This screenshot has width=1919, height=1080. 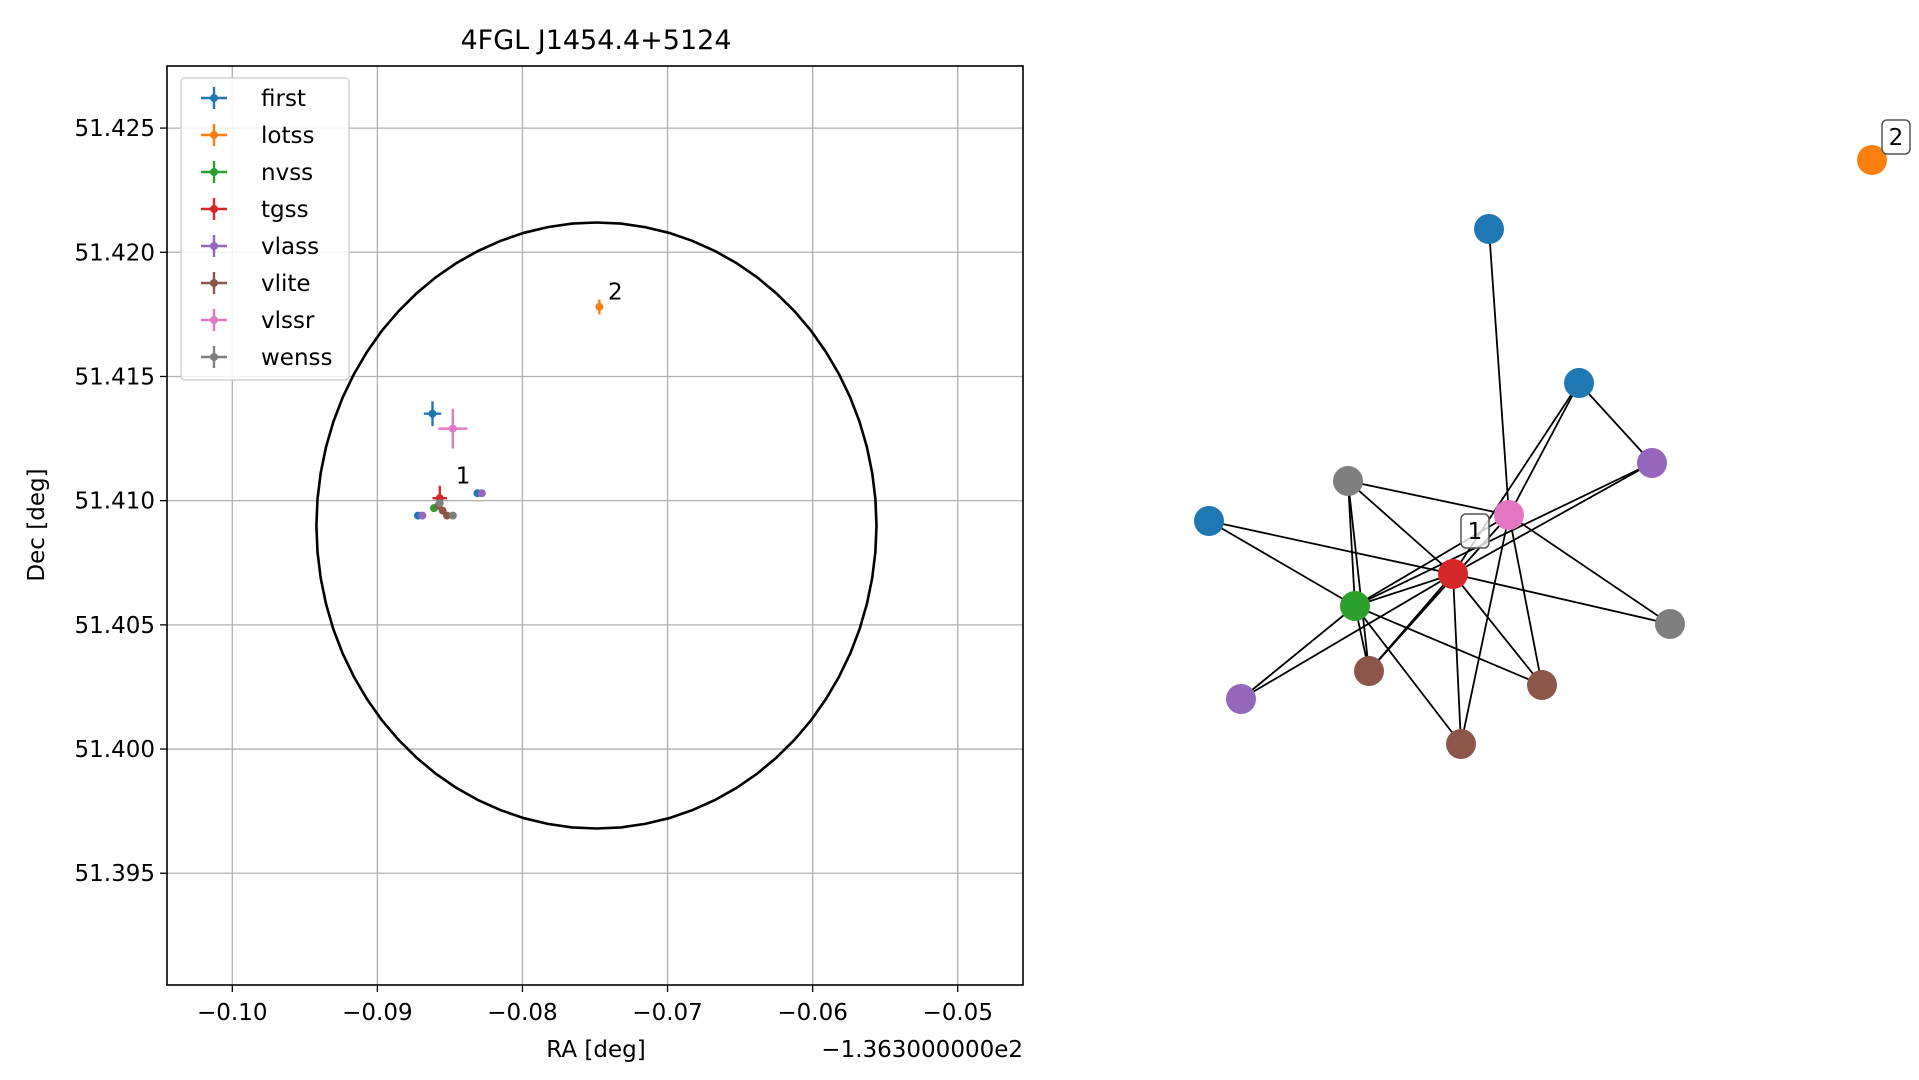 What do you see at coordinates (595, 40) in the screenshot?
I see `chart-title: 4FGL J1454.4+5124` at bounding box center [595, 40].